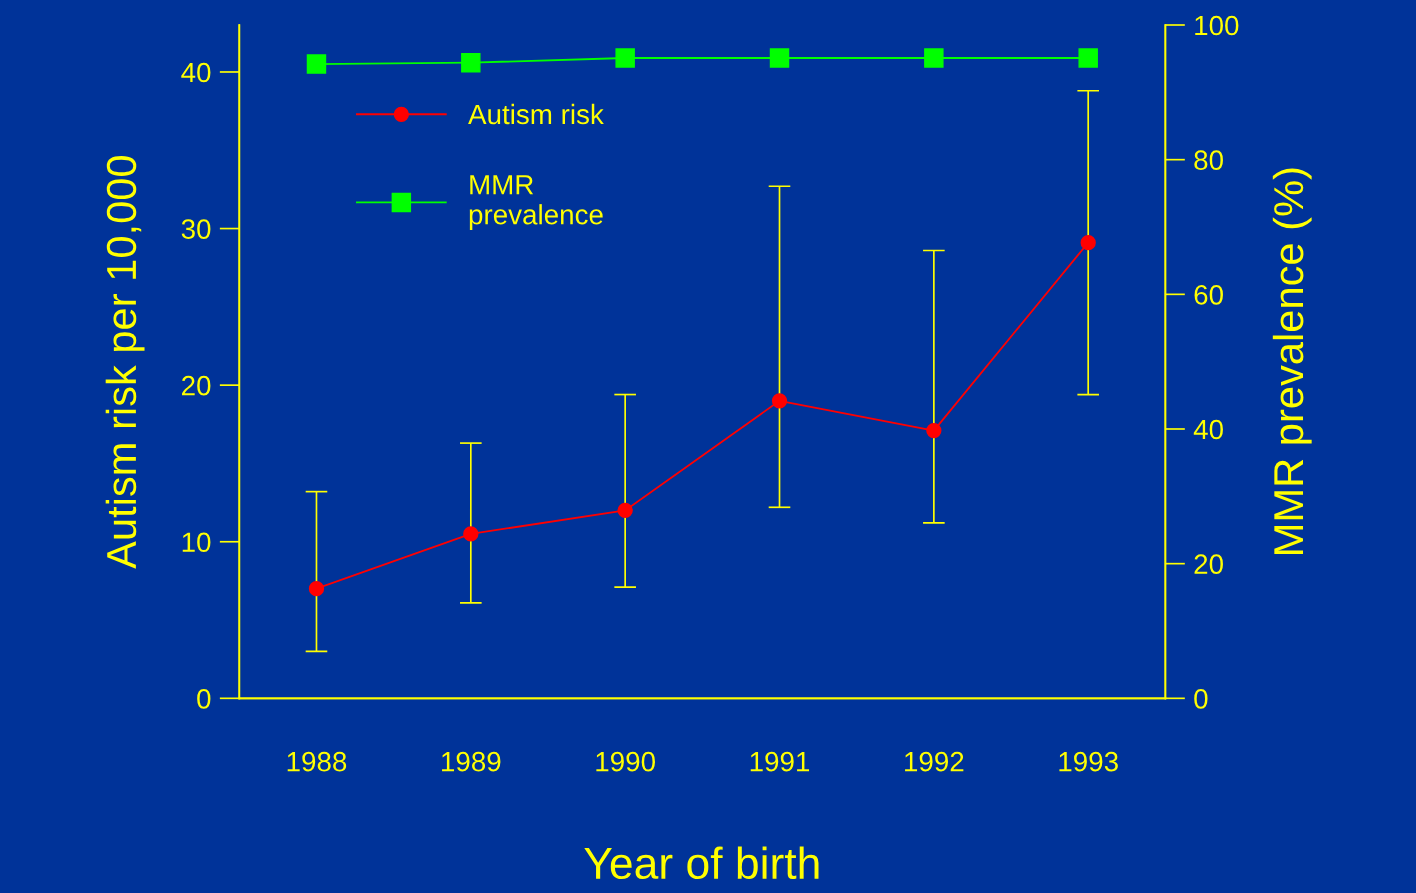 The image size is (1416, 893). What do you see at coordinates (1088, 761) in the screenshot?
I see `x-tick-label: 1993` at bounding box center [1088, 761].